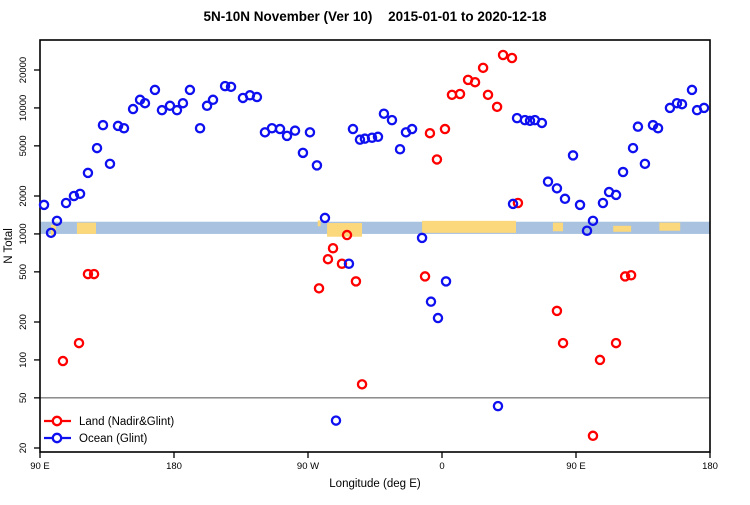  I want to click on y-tick-label: 100, so click(23, 360).